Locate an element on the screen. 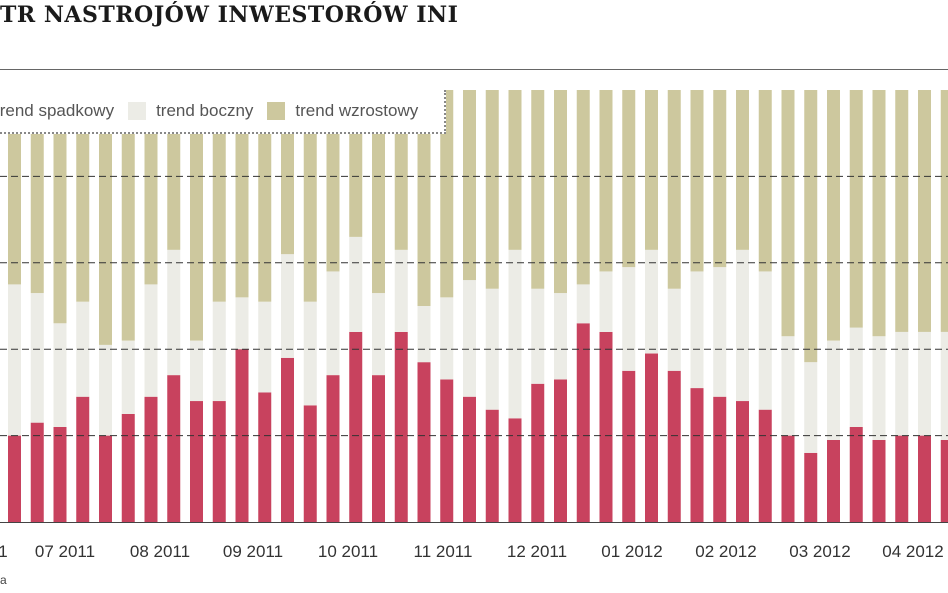 This screenshot has height=593, width=948. x-tick-label: 01 2012 is located at coordinates (631, 551).